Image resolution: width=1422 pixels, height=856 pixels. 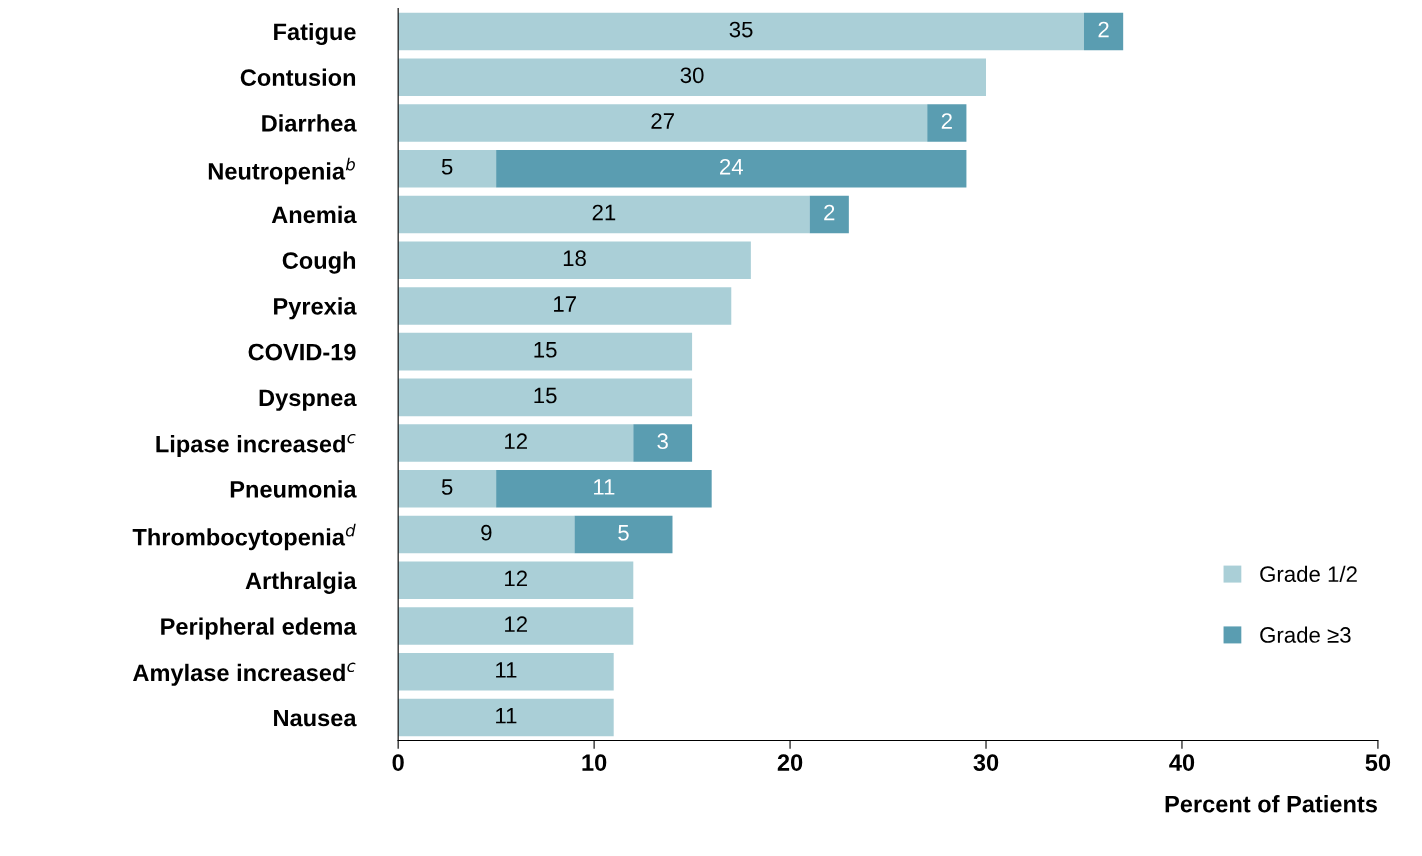 What do you see at coordinates (315, 33) in the screenshot?
I see `y-tick-label: Fatigue` at bounding box center [315, 33].